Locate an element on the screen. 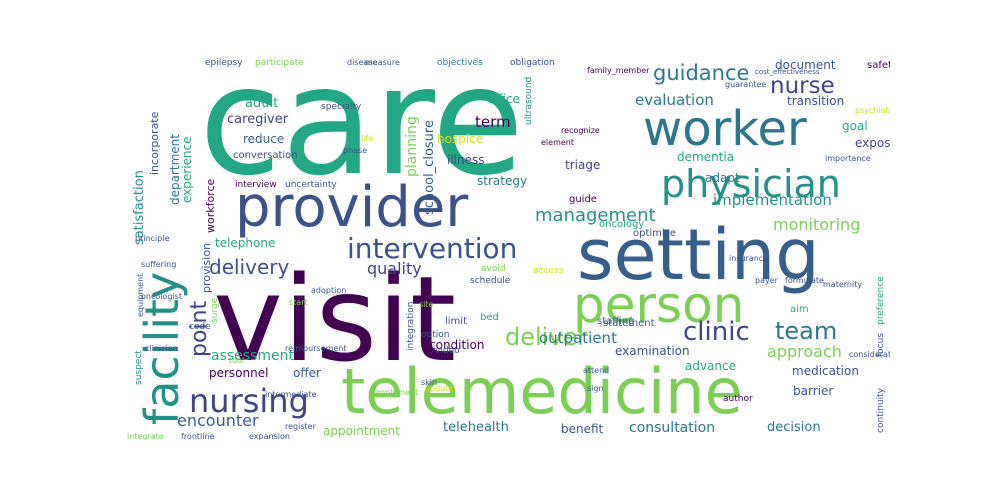  cloud-word: guide is located at coordinates (583, 199).